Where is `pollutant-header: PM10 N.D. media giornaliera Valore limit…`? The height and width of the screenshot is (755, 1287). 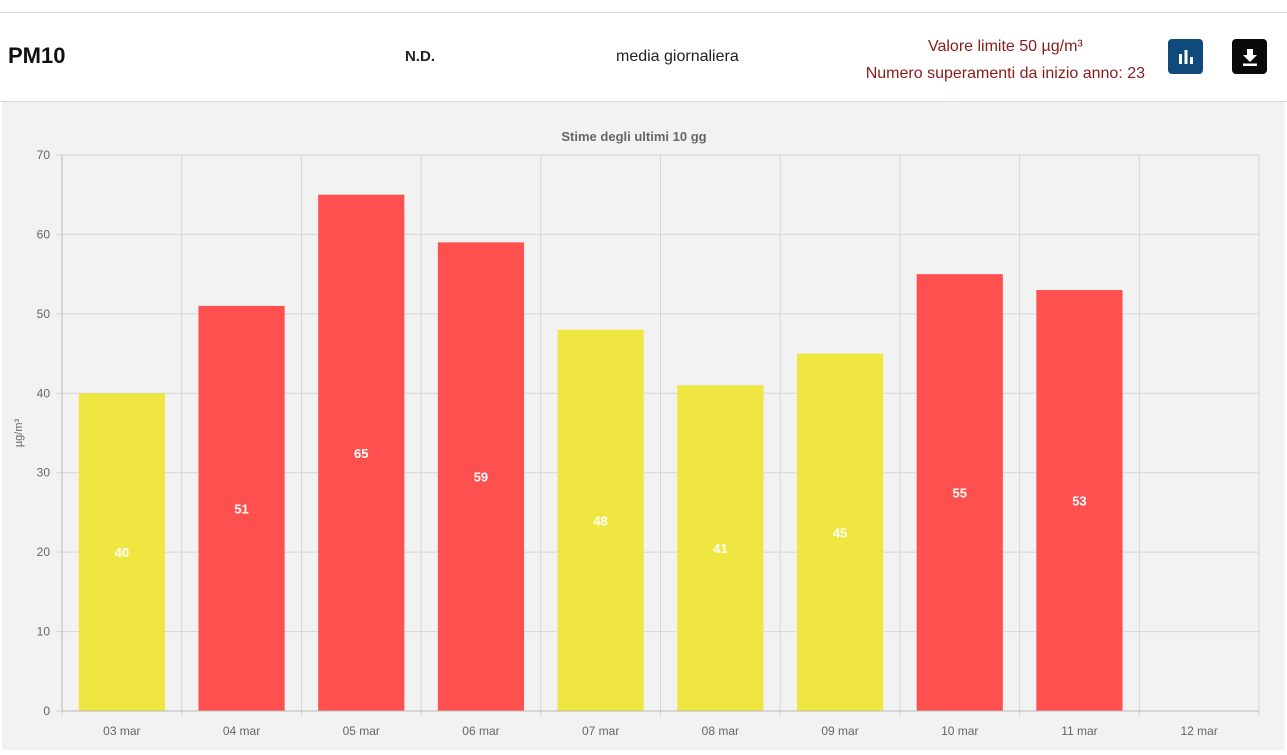 pollutant-header: PM10 N.D. media giornaliera Valore limit… is located at coordinates (643, 57).